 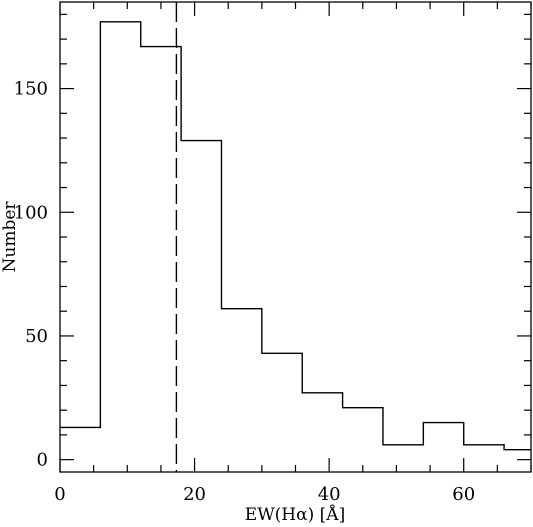 What do you see at coordinates (329, 494) in the screenshot?
I see `x-tick-label: 40` at bounding box center [329, 494].